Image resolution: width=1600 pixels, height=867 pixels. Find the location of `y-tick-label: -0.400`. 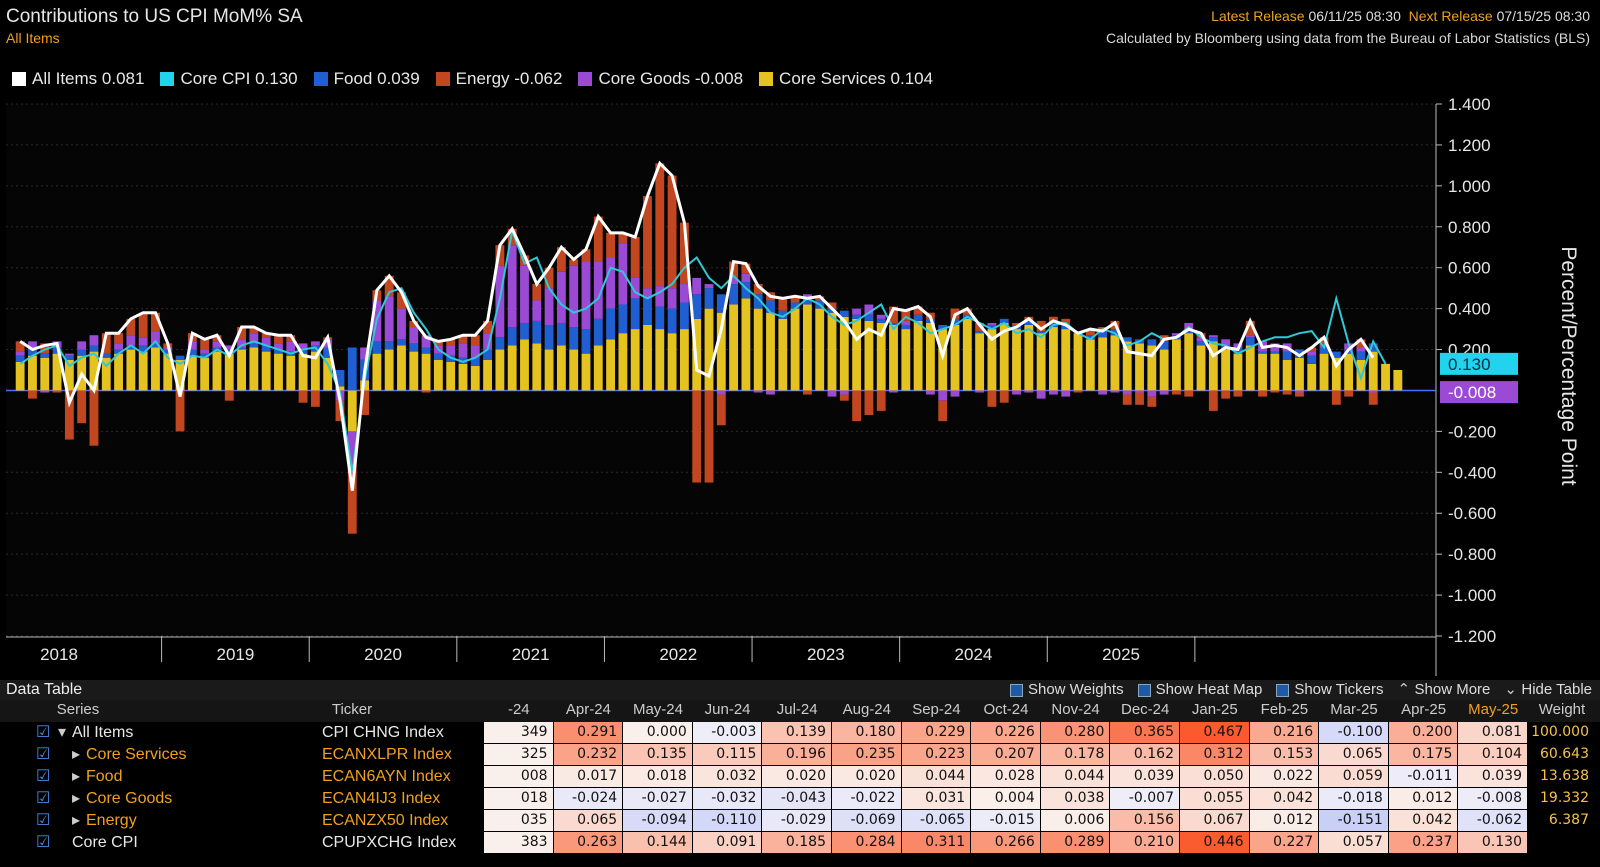

y-tick-label: -0.400 is located at coordinates (1472, 472).